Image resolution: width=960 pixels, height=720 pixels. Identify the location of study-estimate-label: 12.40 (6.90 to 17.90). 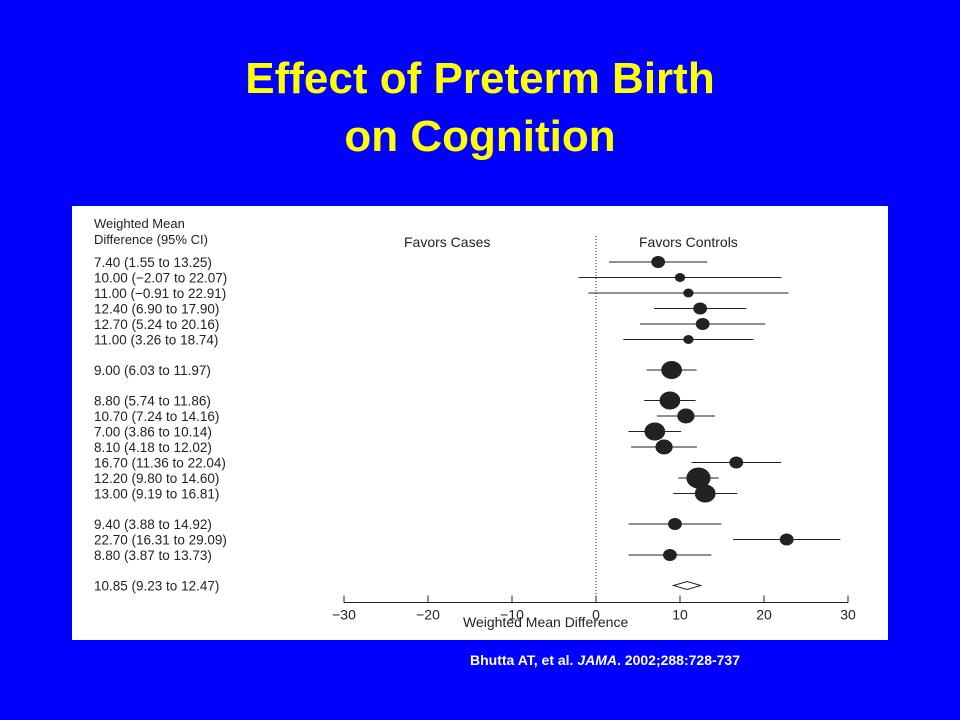
(156, 309).